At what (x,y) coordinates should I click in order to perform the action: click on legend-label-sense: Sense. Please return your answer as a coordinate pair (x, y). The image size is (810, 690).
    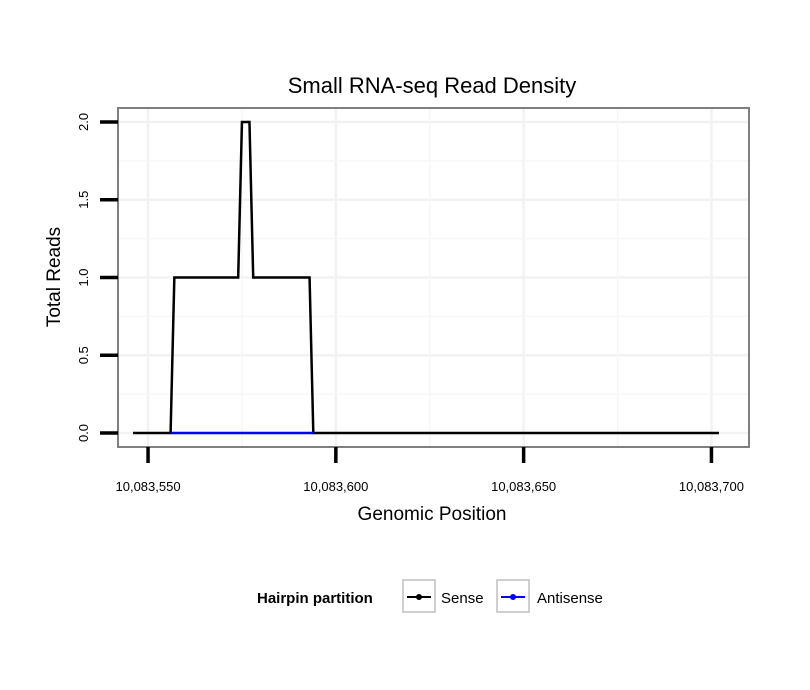
    Looking at the image, I should click on (462, 598).